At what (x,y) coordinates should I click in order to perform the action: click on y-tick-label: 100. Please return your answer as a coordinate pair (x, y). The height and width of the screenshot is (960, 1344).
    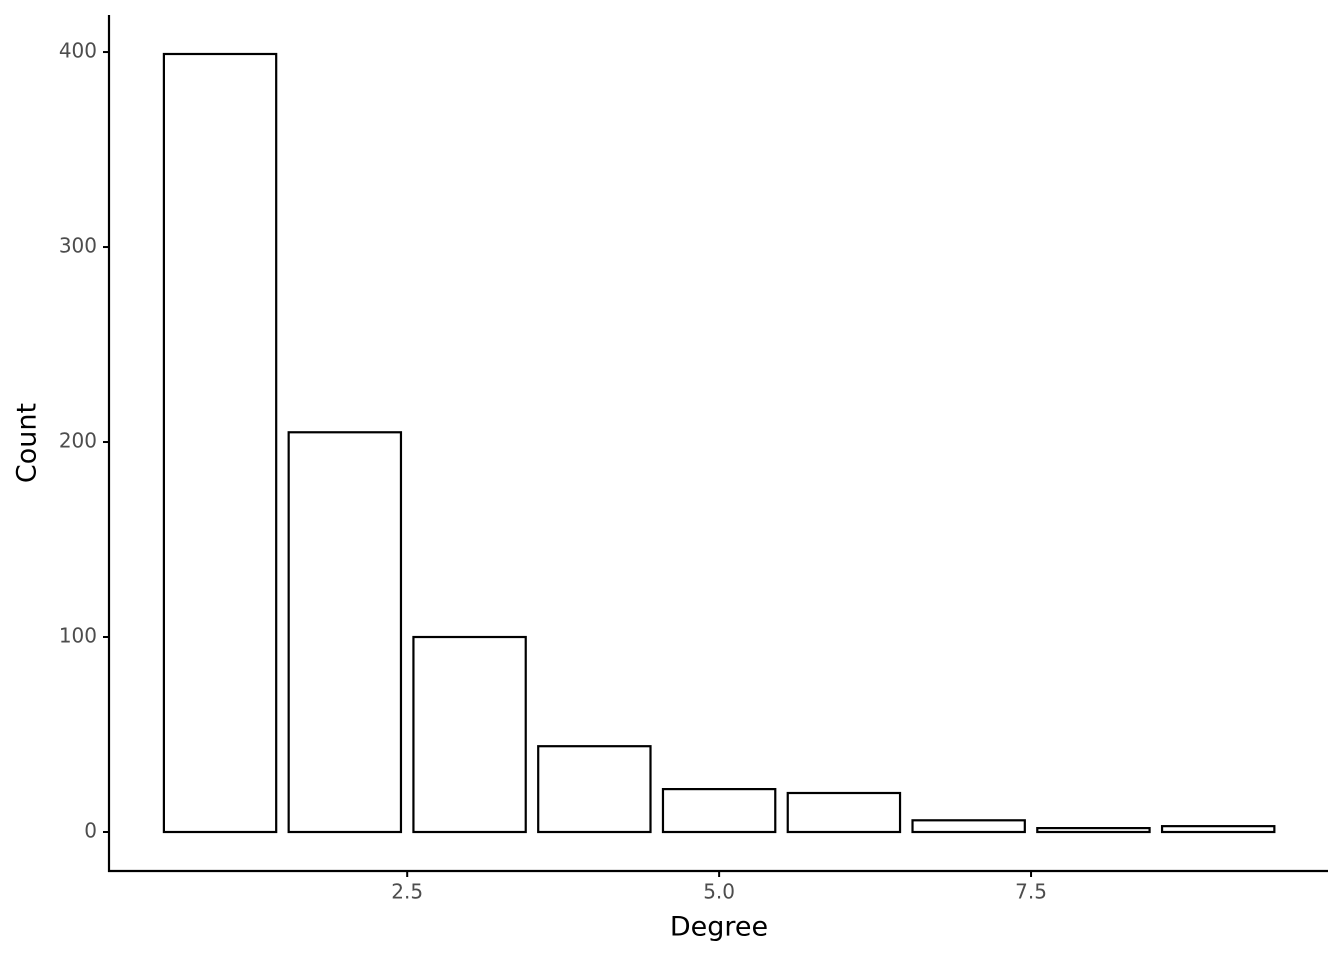
    Looking at the image, I should click on (78, 636).